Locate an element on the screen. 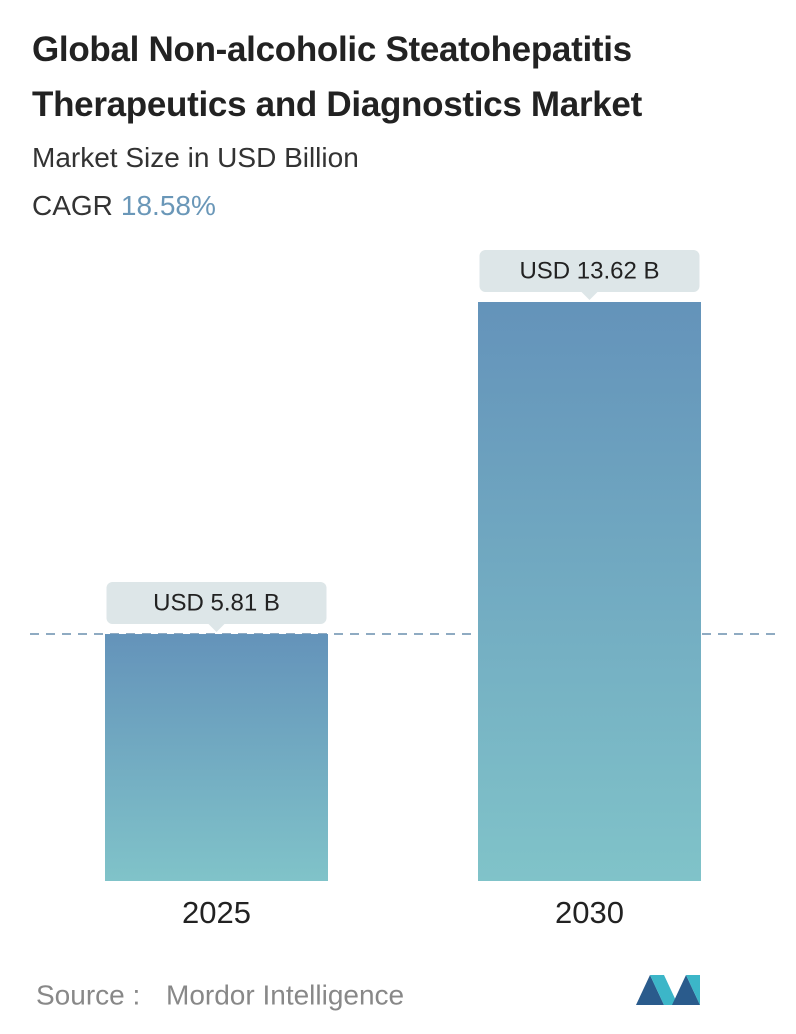 The height and width of the screenshot is (1034, 796). value-label: USD 13.62 B is located at coordinates (589, 270).